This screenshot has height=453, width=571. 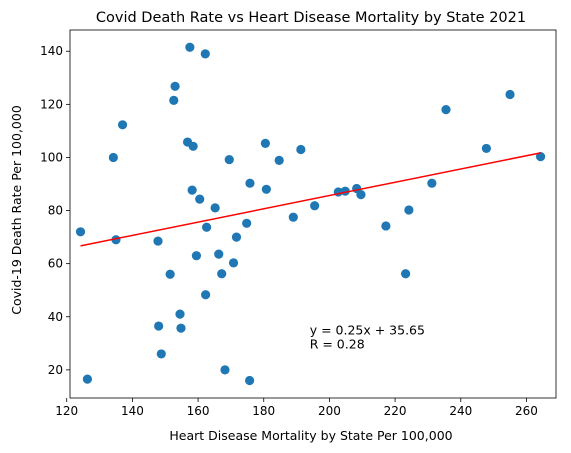 I want to click on y-axis-ticks: 20 40 60 80 100 120 140, so click(x=55, y=210).